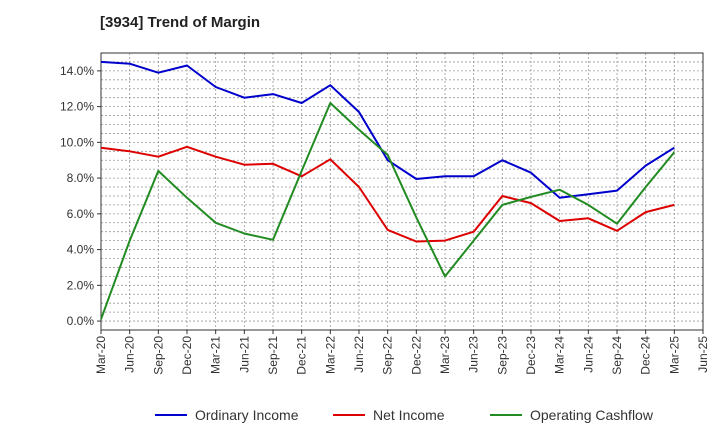 The width and height of the screenshot is (720, 445). Describe the element at coordinates (359, 354) in the screenshot. I see `x-tick-label: Jun-22` at that location.